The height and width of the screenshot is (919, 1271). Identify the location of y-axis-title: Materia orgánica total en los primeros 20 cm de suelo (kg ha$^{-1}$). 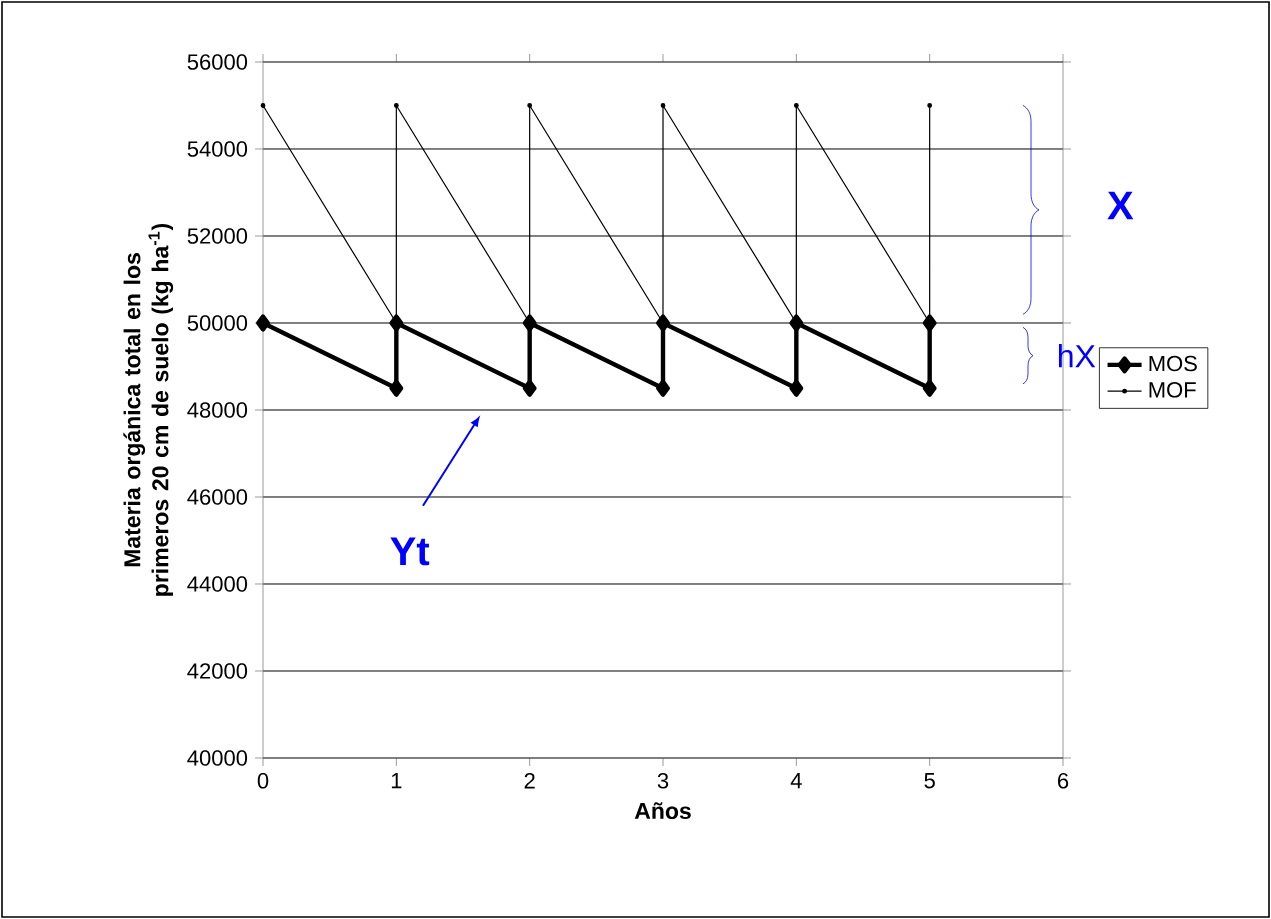
(148, 409).